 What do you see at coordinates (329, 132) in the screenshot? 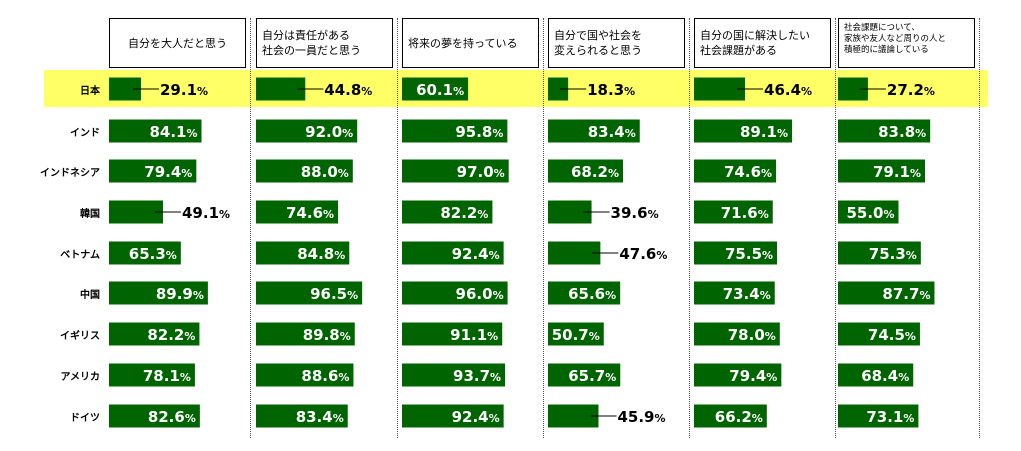
I see `data-label: 92.0%` at bounding box center [329, 132].